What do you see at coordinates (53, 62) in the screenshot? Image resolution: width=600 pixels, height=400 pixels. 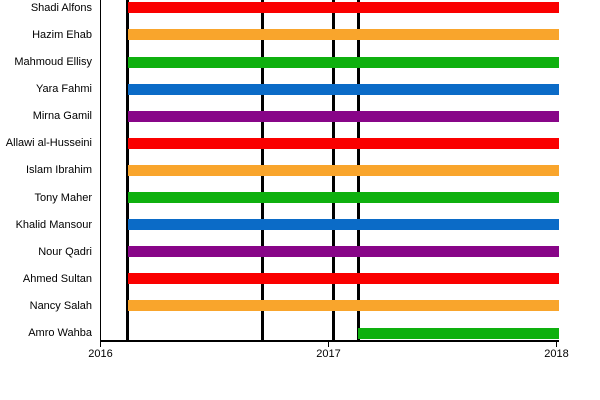 I see `row-label: Mahmoud Ellisy` at bounding box center [53, 62].